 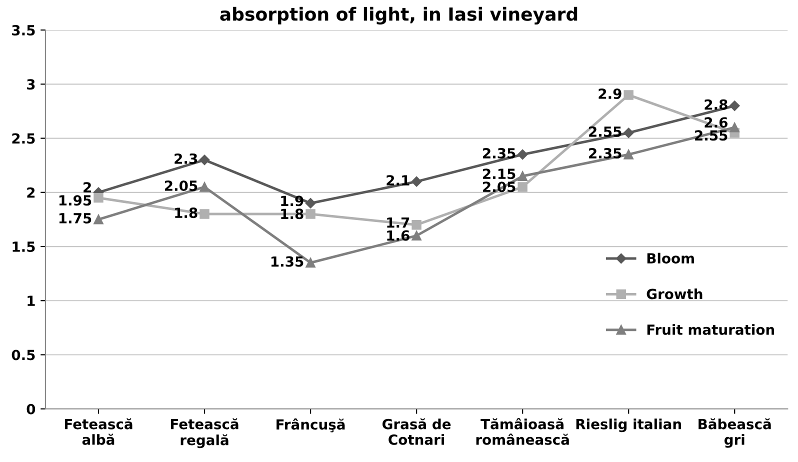 I want to click on data-label: 2.3, so click(x=186, y=158).